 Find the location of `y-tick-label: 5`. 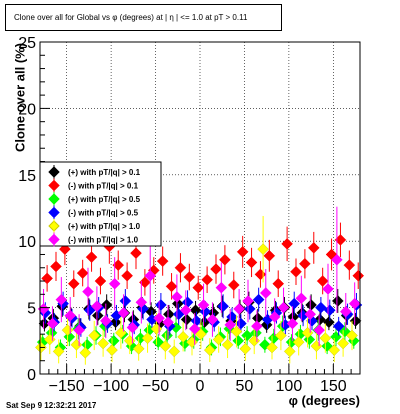

y-tick-label: 5 is located at coordinates (31, 309).